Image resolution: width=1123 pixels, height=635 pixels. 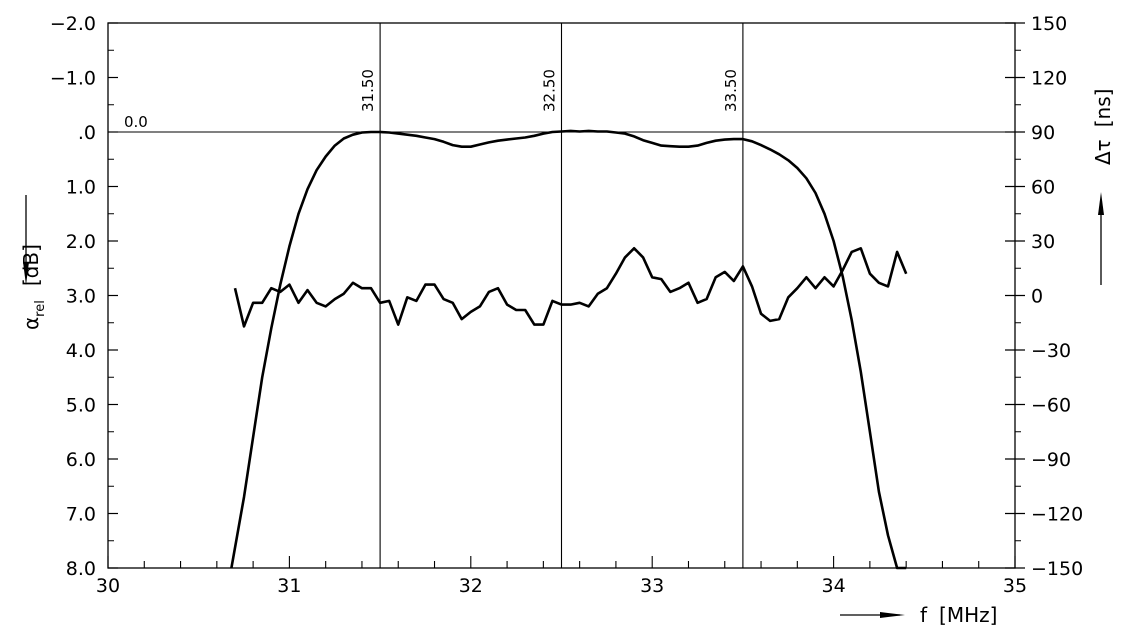 What do you see at coordinates (968, 615) in the screenshot?
I see `x-axis-unit: [MHz]` at bounding box center [968, 615].